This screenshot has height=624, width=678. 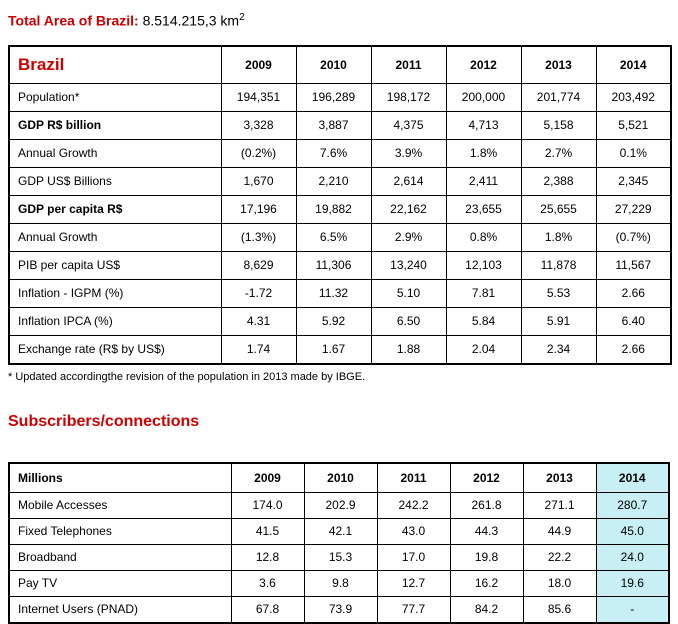 I want to click on cell-value: 5.92, so click(x=333, y=321).